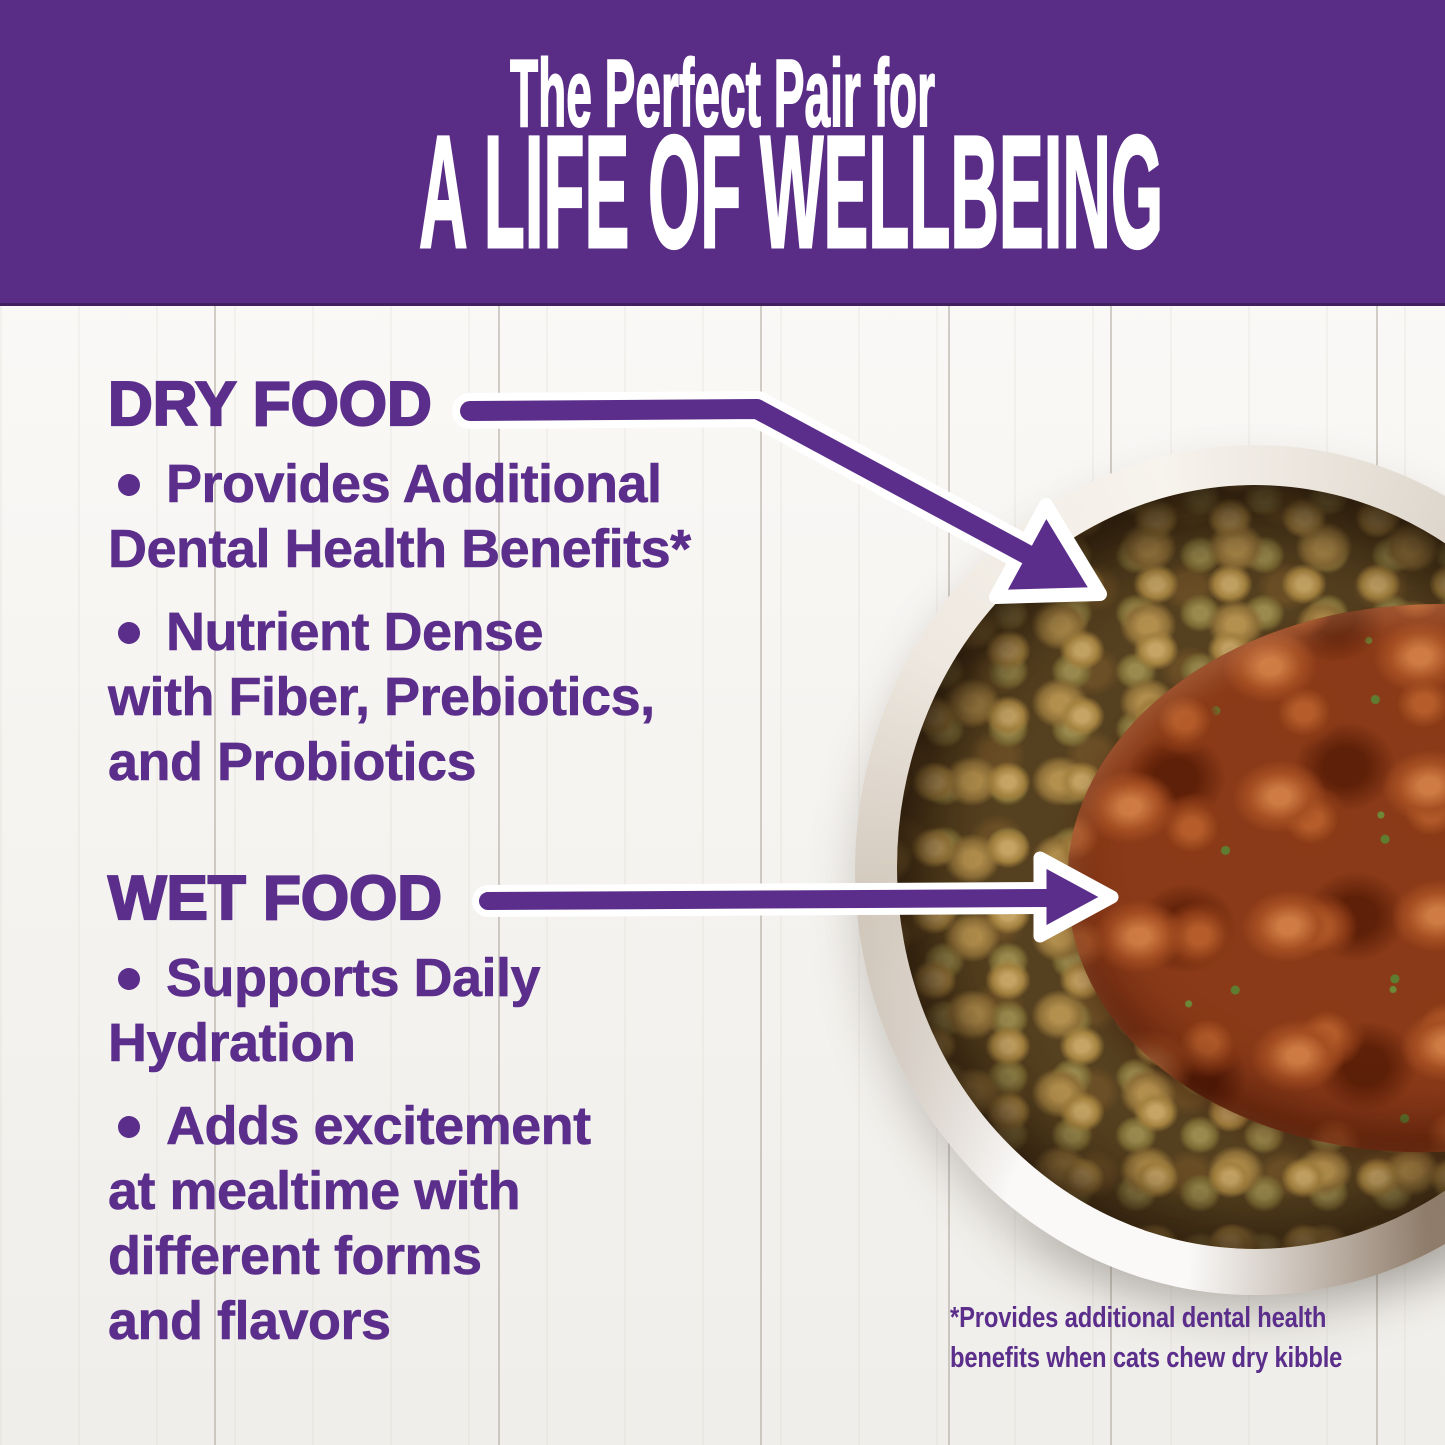 This screenshot has height=1445, width=1445. Describe the element at coordinates (791, 191) in the screenshot. I see `page-title: A LIFE OF WELLBEING` at that location.